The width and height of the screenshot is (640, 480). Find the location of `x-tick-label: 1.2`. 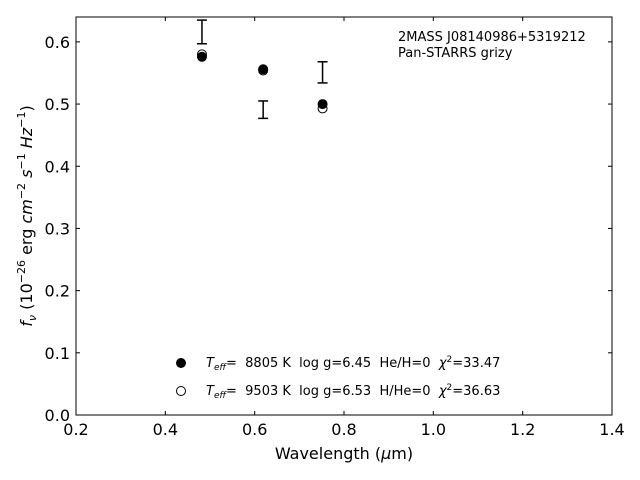

x-tick-label: 1.2 is located at coordinates (522, 429).